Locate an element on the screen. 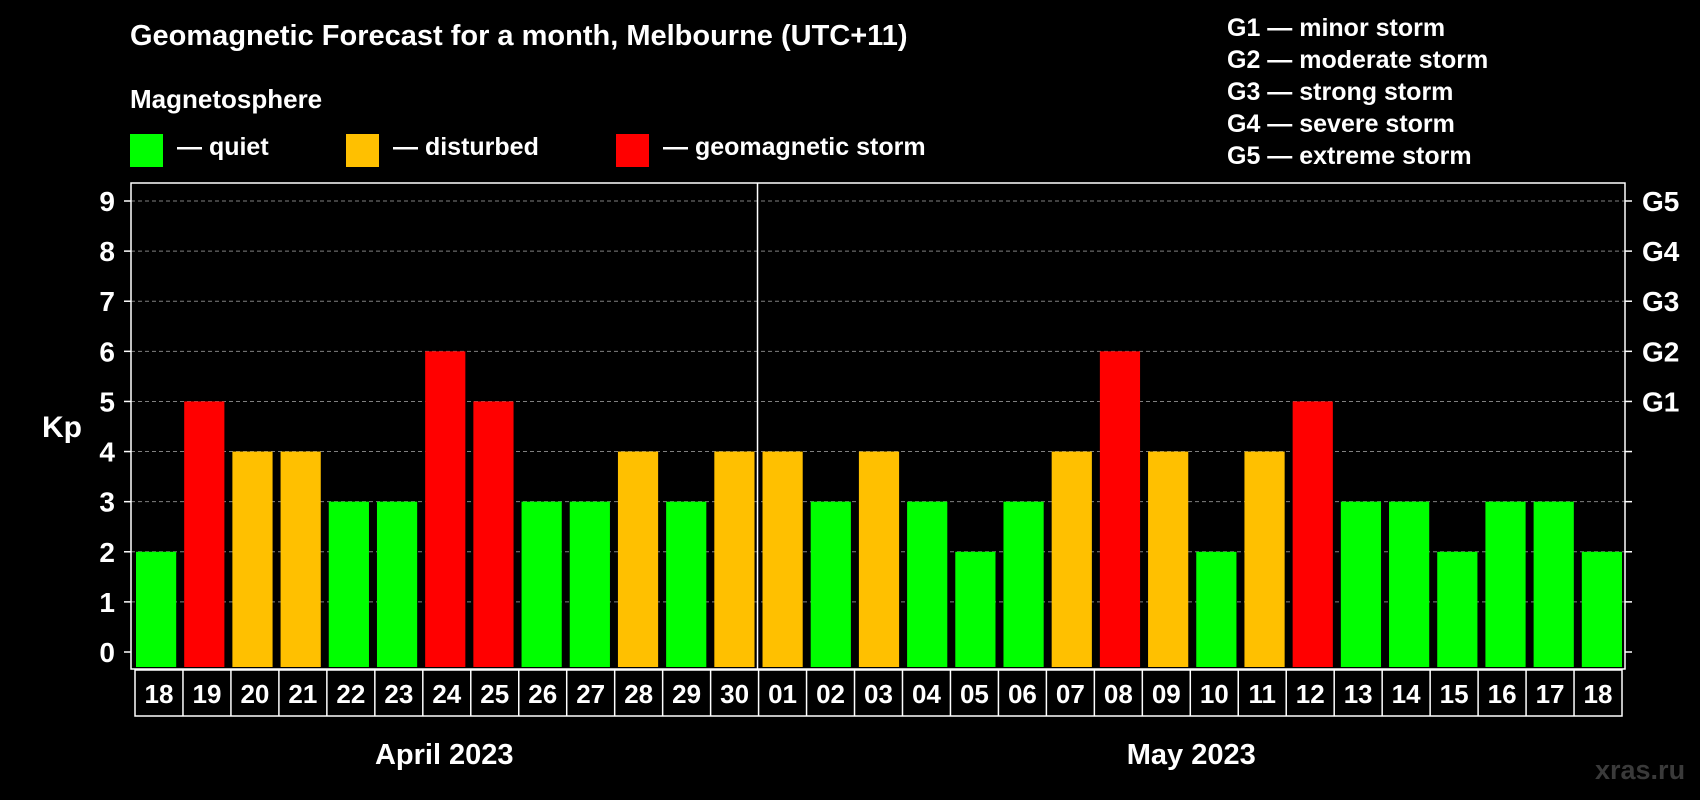  x-tick-label: 23 is located at coordinates (398, 694).